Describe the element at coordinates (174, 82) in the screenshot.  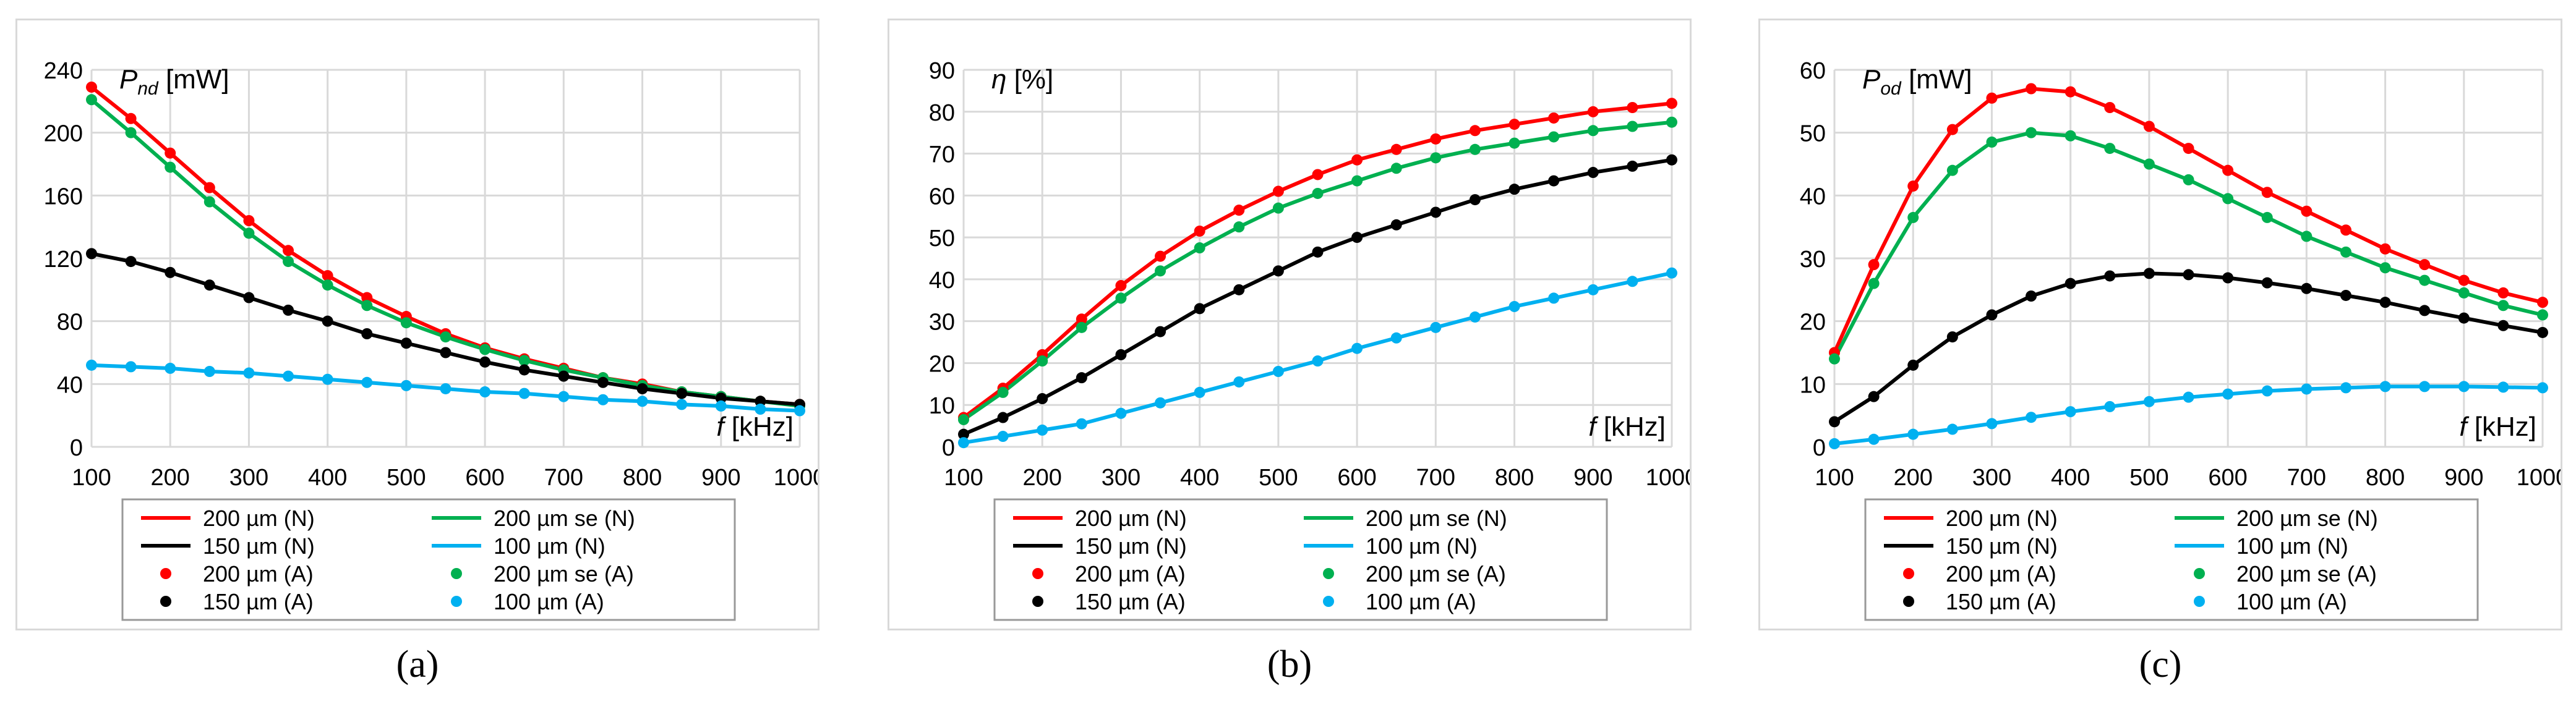
I see `y-axis-label: Pnd [mW]` at that location.